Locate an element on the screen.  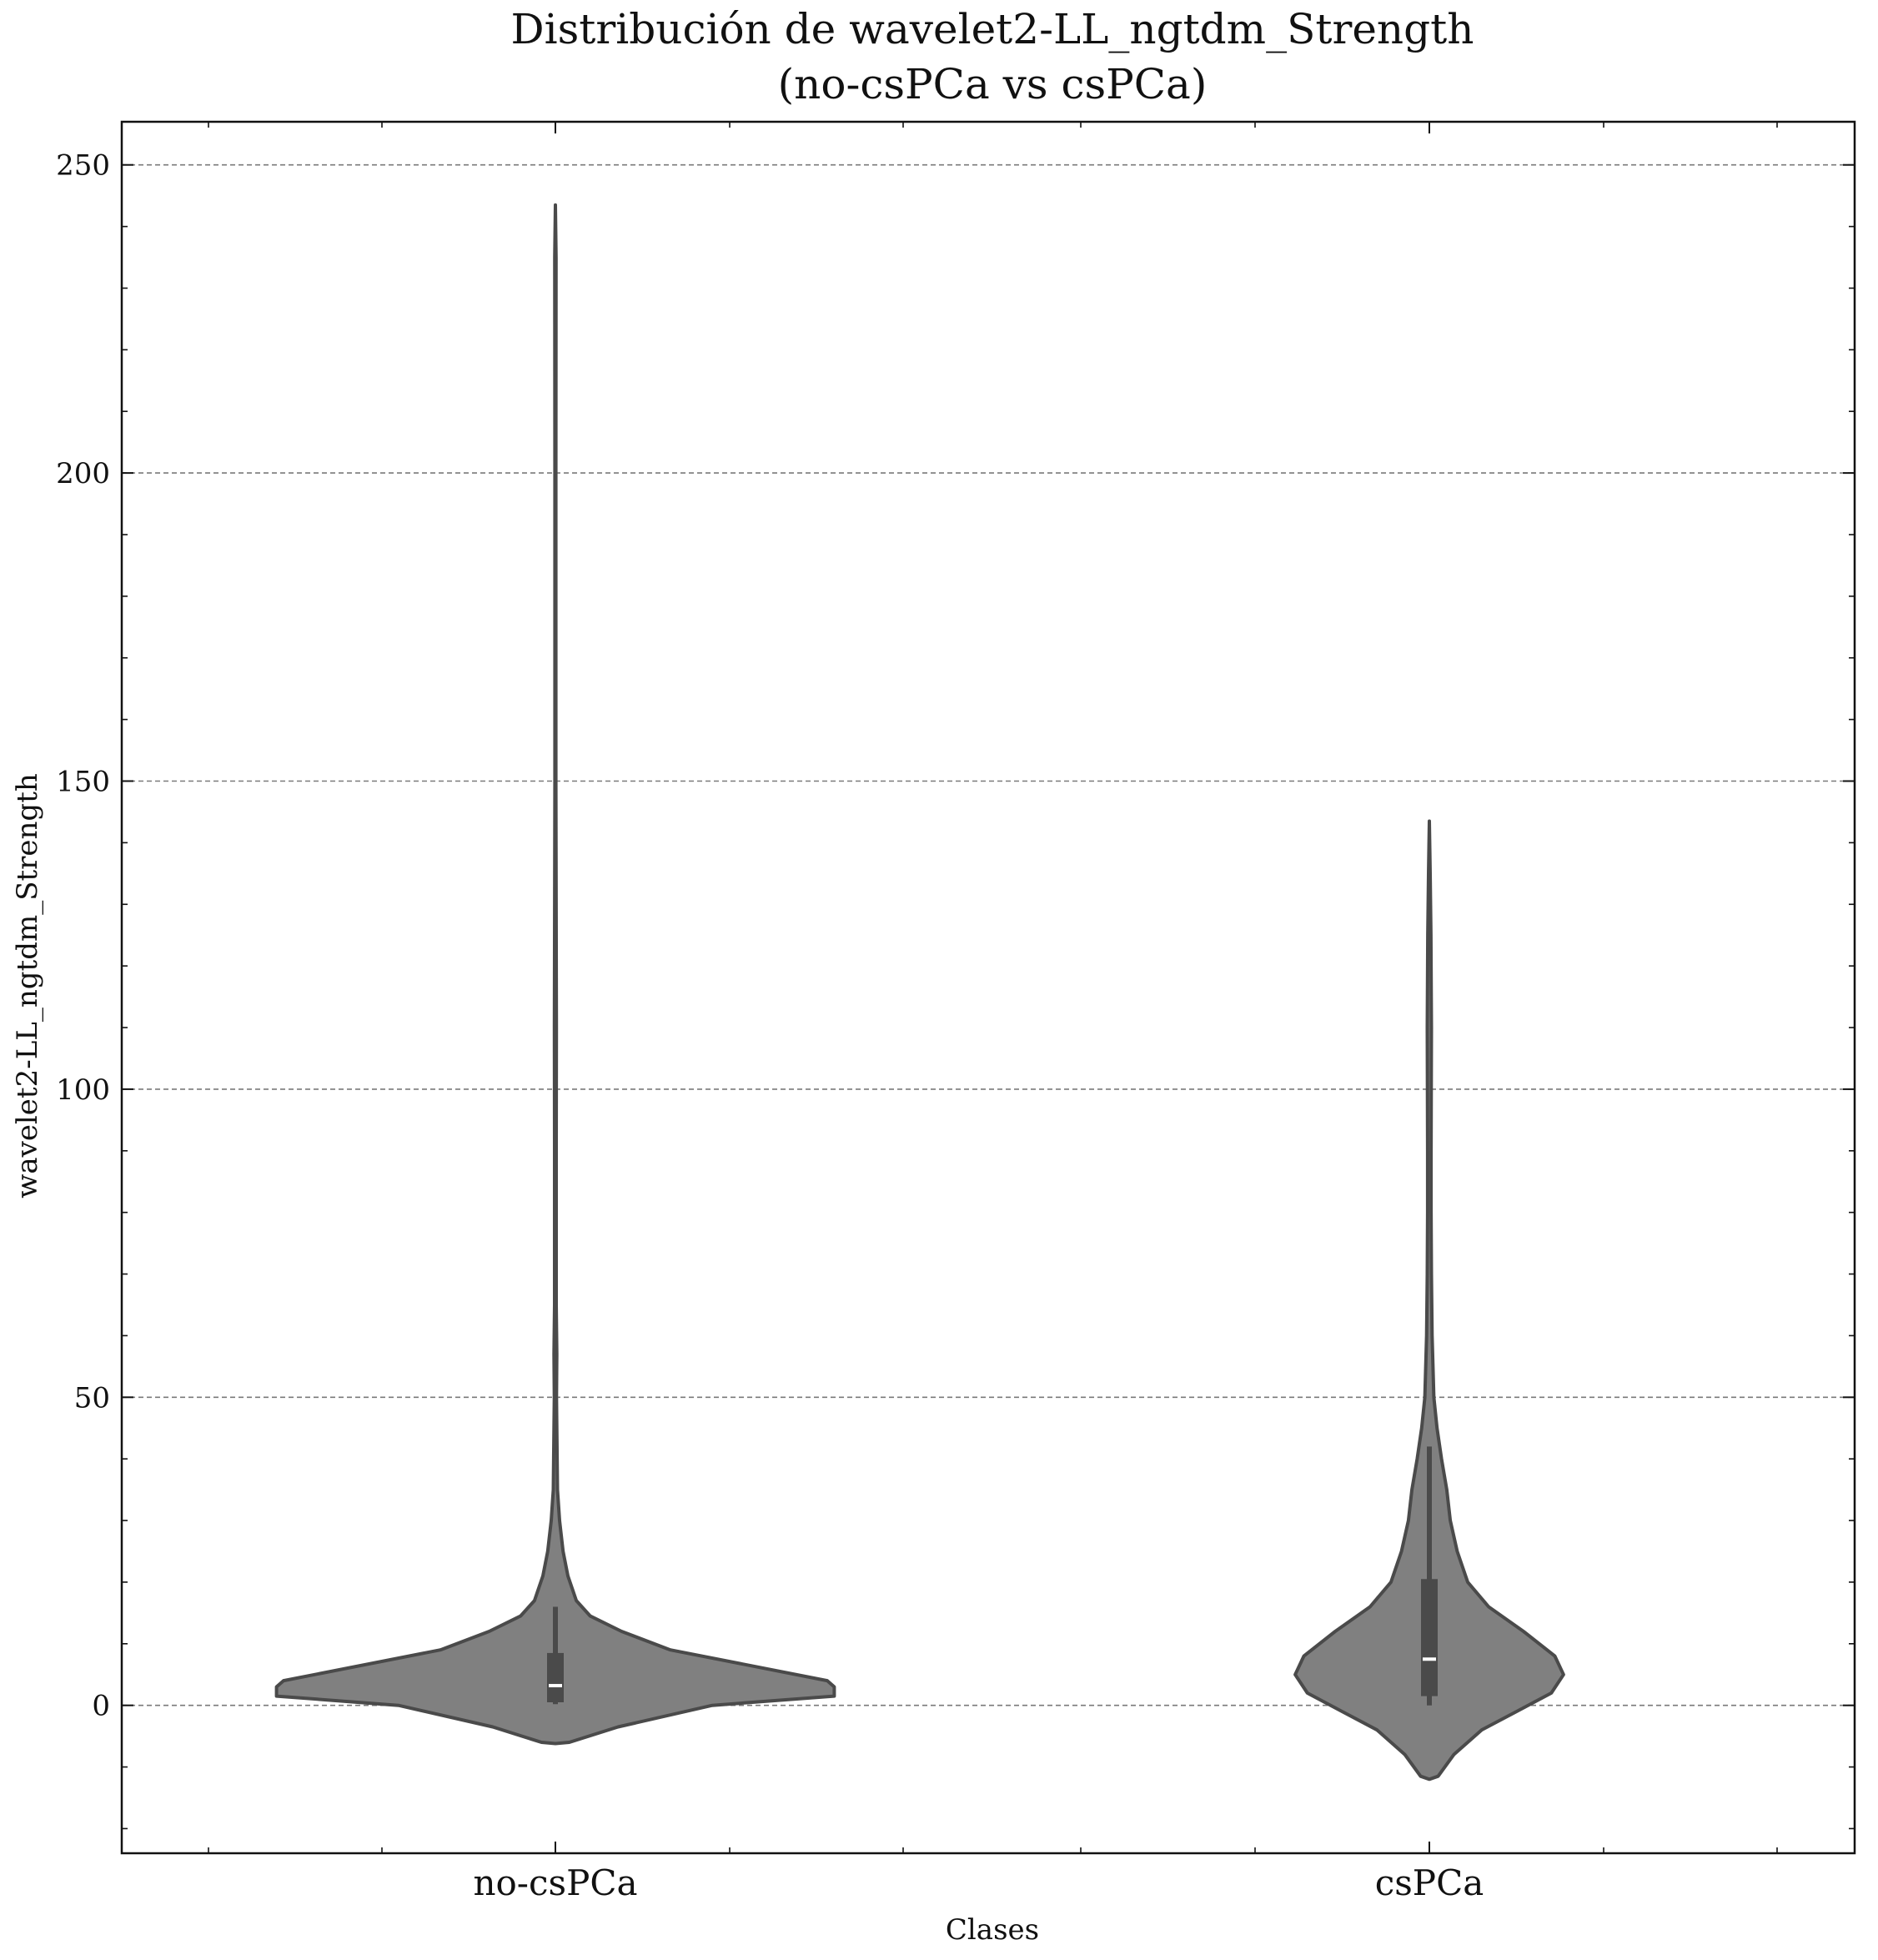
y-axis-label: wavelet2-LL_ngtdm_Strength is located at coordinates (27, 986).